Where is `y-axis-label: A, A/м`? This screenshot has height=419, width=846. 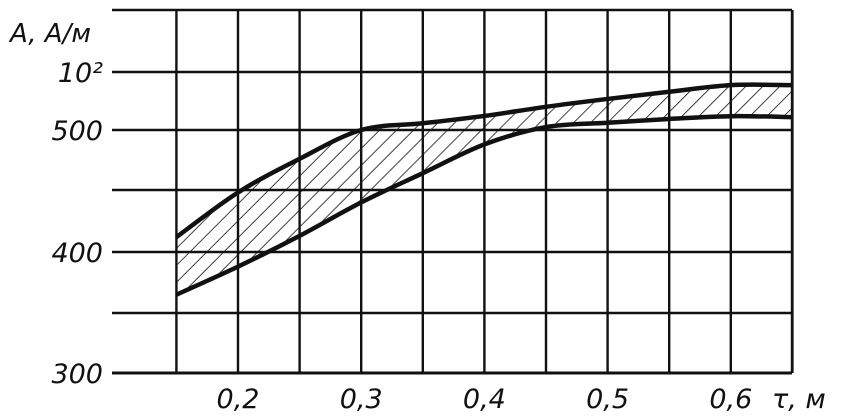
y-axis-label: A, A/м is located at coordinates (49, 34).